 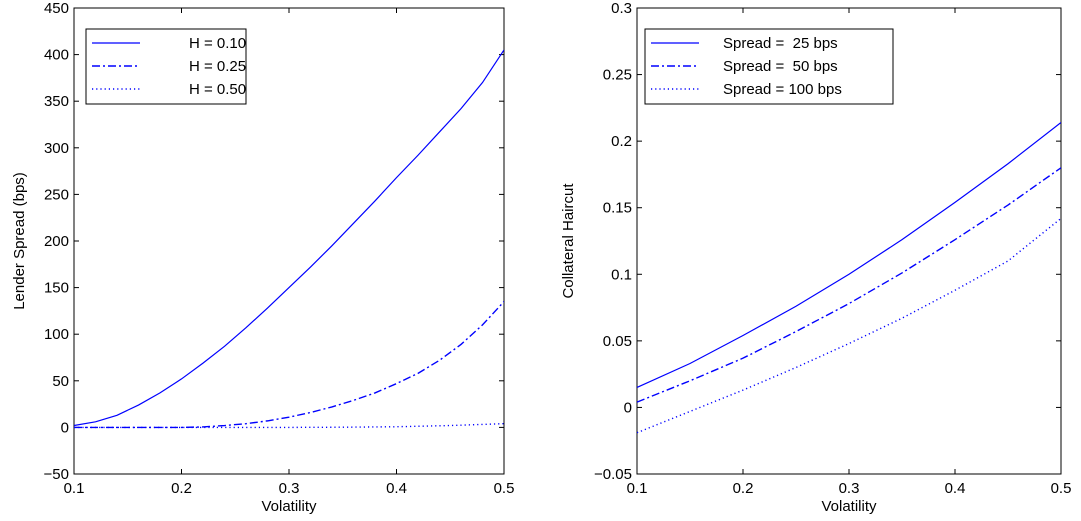 What do you see at coordinates (621, 141) in the screenshot?
I see `y-tick-label: 0.2` at bounding box center [621, 141].